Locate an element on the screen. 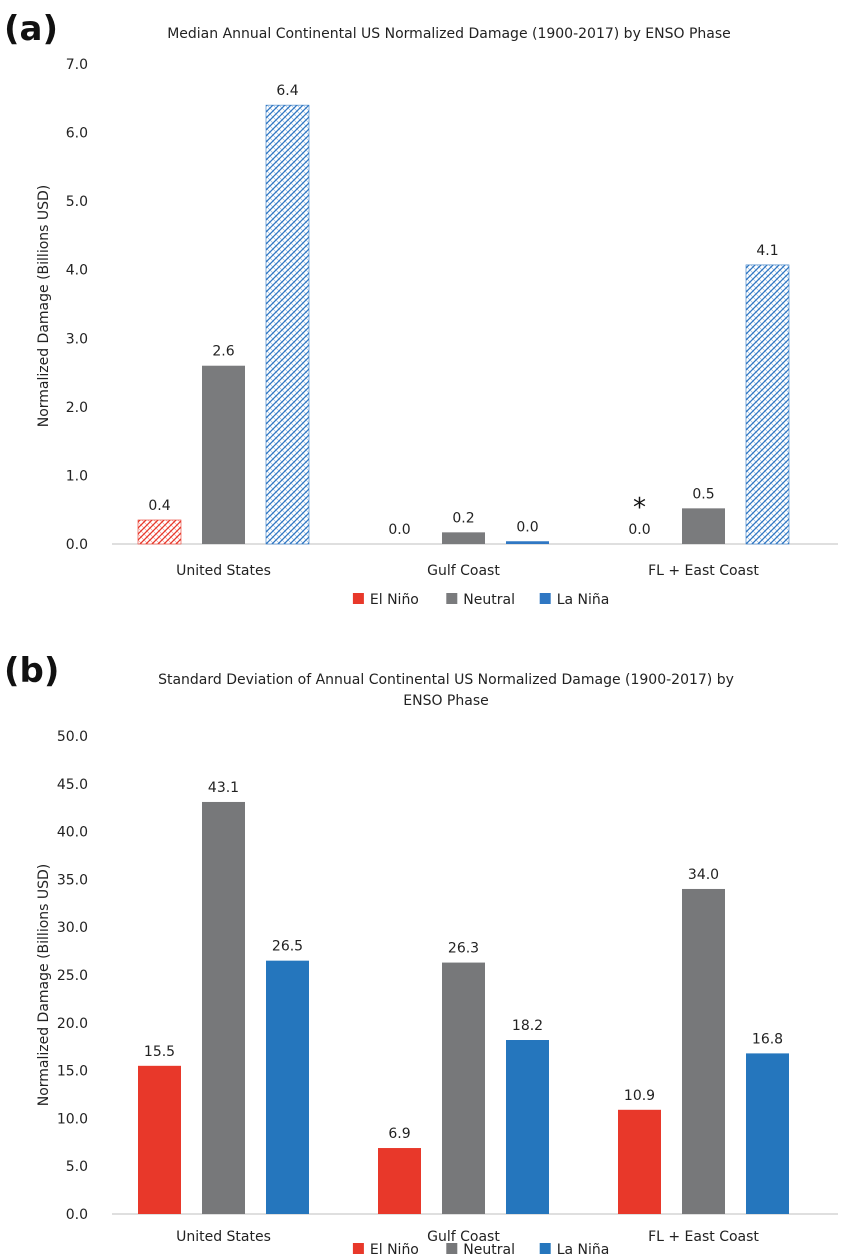  chart-a-category-label: FL + East Coast is located at coordinates (703, 571).